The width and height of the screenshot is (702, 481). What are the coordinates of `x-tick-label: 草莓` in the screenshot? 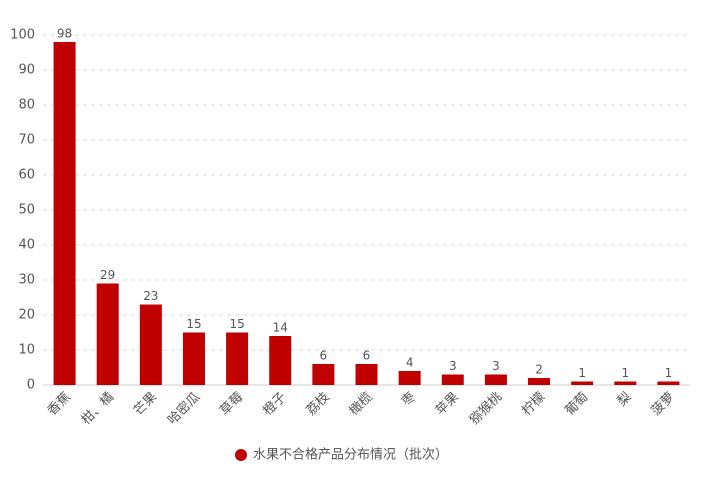 It's located at (231, 404).